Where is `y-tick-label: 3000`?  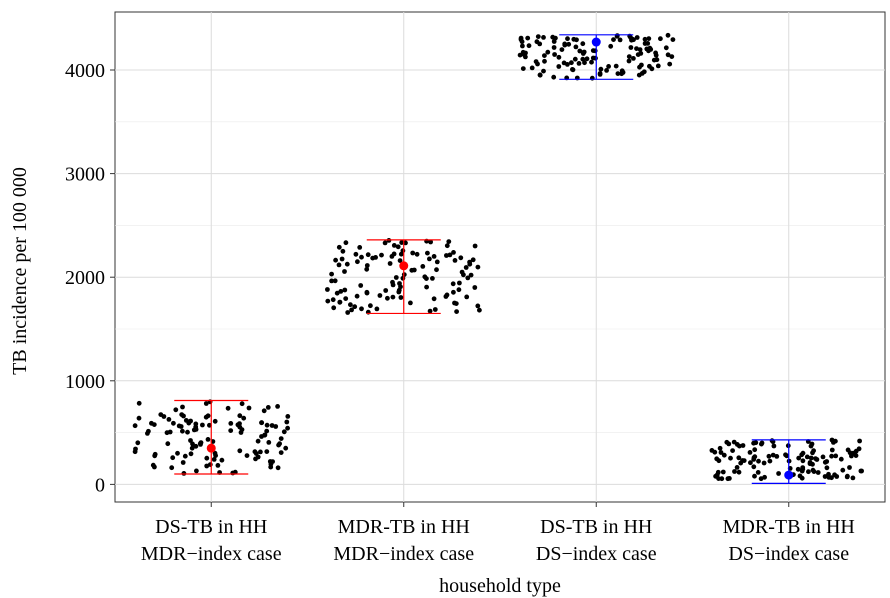
y-tick-label: 3000 is located at coordinates (85, 175).